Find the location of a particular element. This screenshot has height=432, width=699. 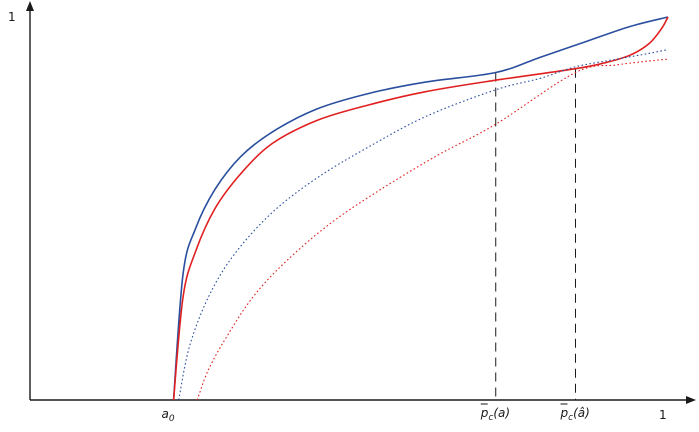

x-tick-label-2: pc(â) is located at coordinates (574, 414).